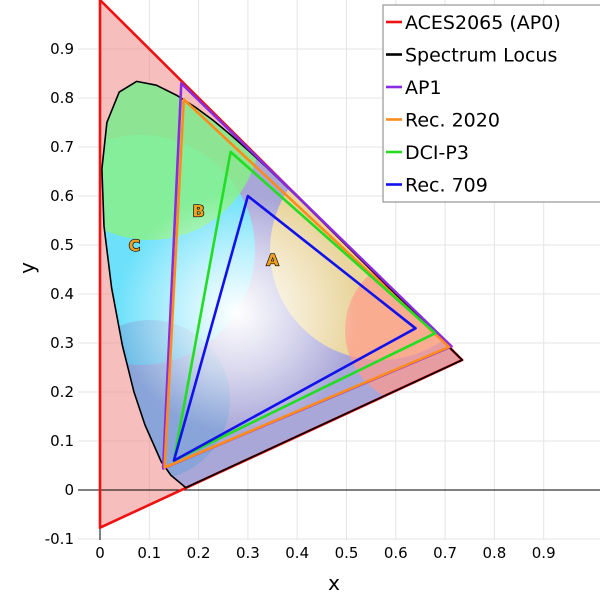 The width and height of the screenshot is (600, 600). Describe the element at coordinates (100, 553) in the screenshot. I see `x-tick-label: 0` at that location.